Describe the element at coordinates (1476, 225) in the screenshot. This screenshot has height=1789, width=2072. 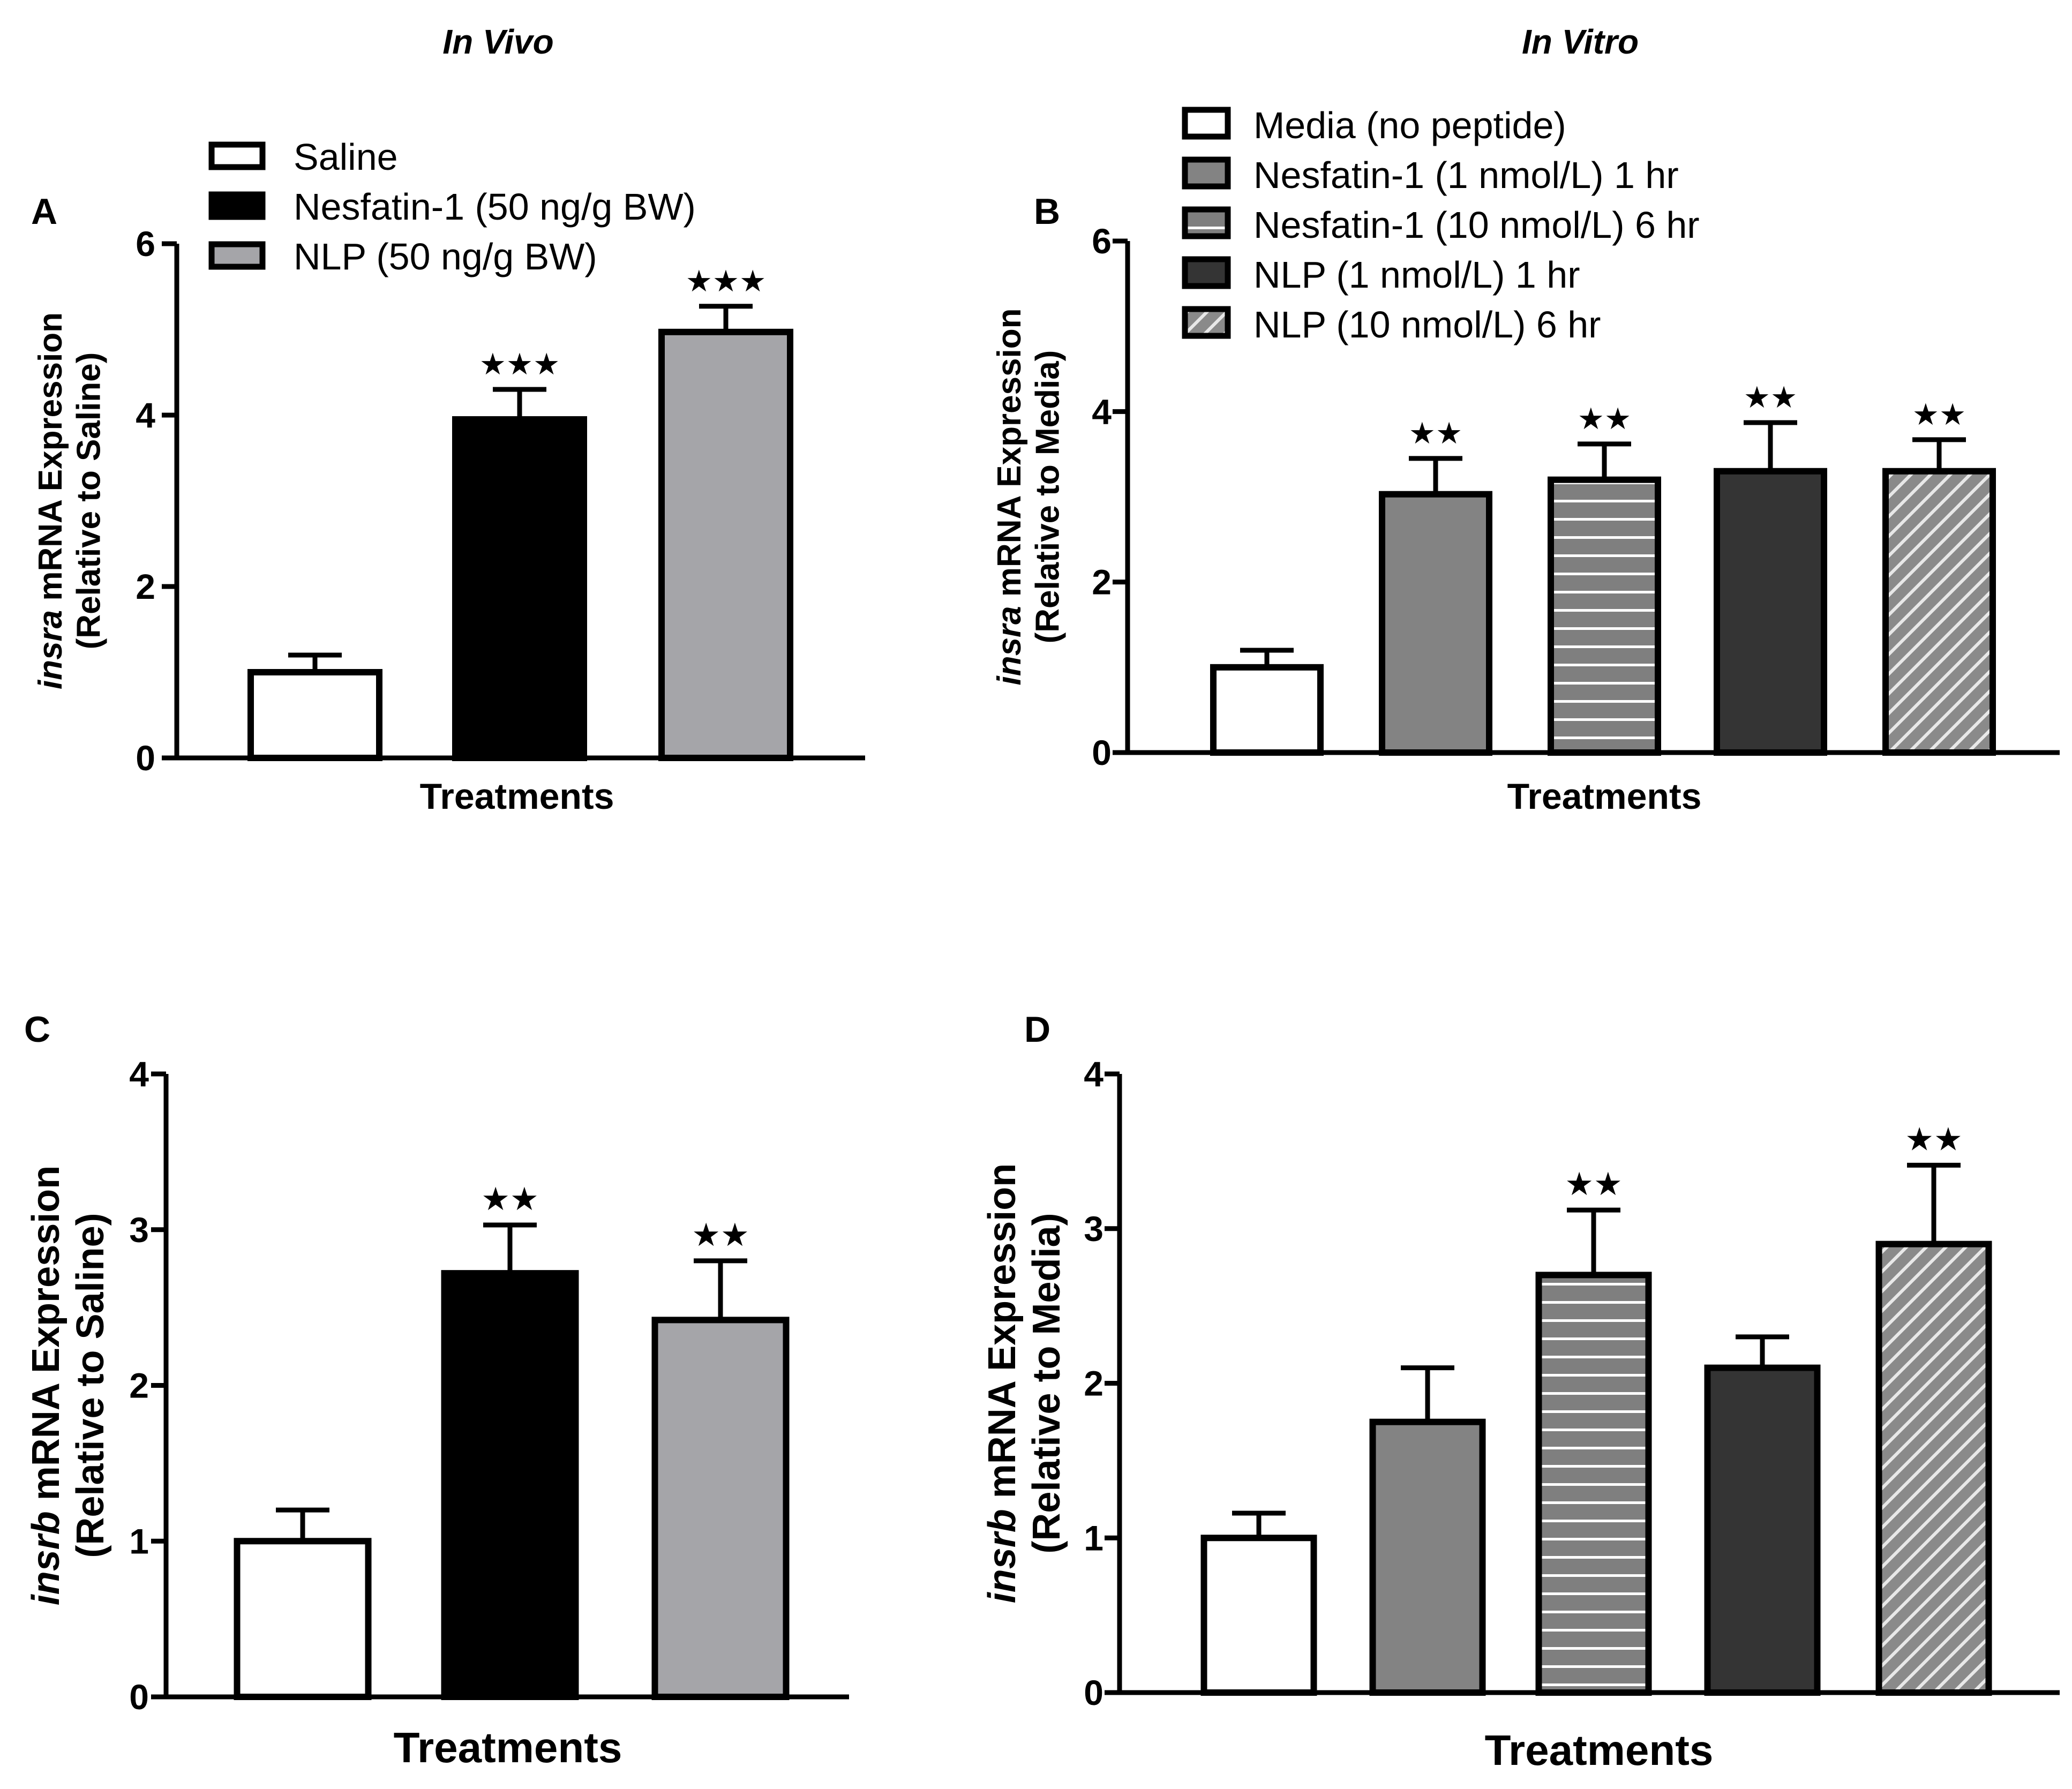
I see `legend-label: Nesfatin-1 (10 nmol/L) 6 hr` at that location.